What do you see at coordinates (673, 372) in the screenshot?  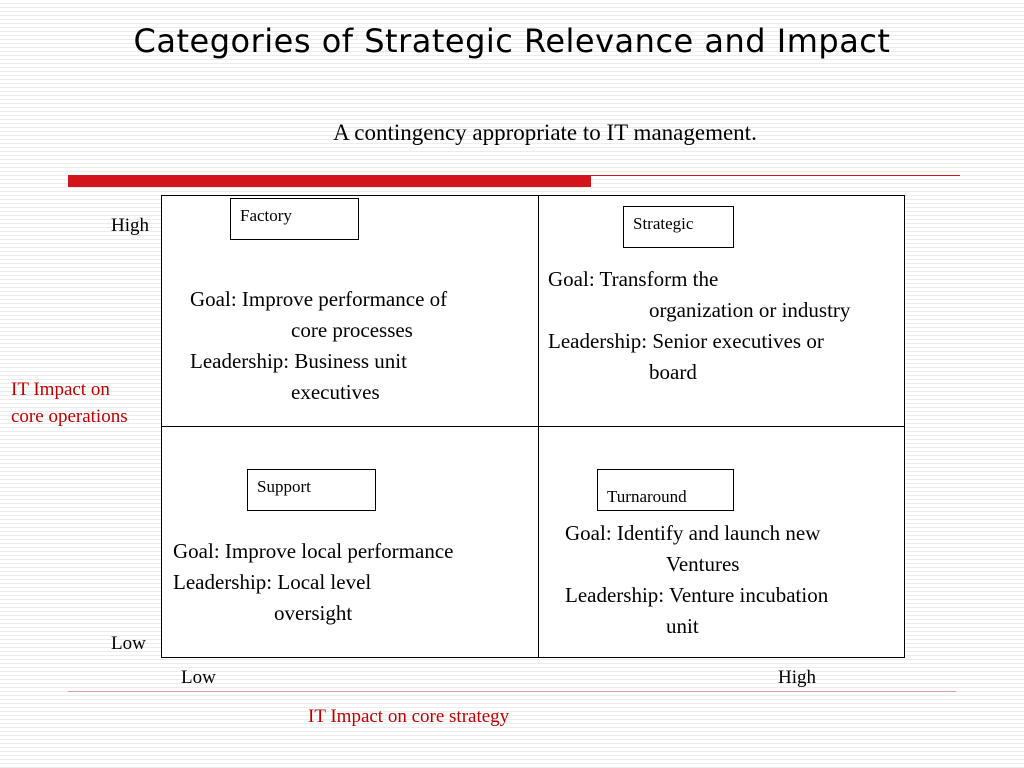 I see `strategic-leadership-line2: board` at bounding box center [673, 372].